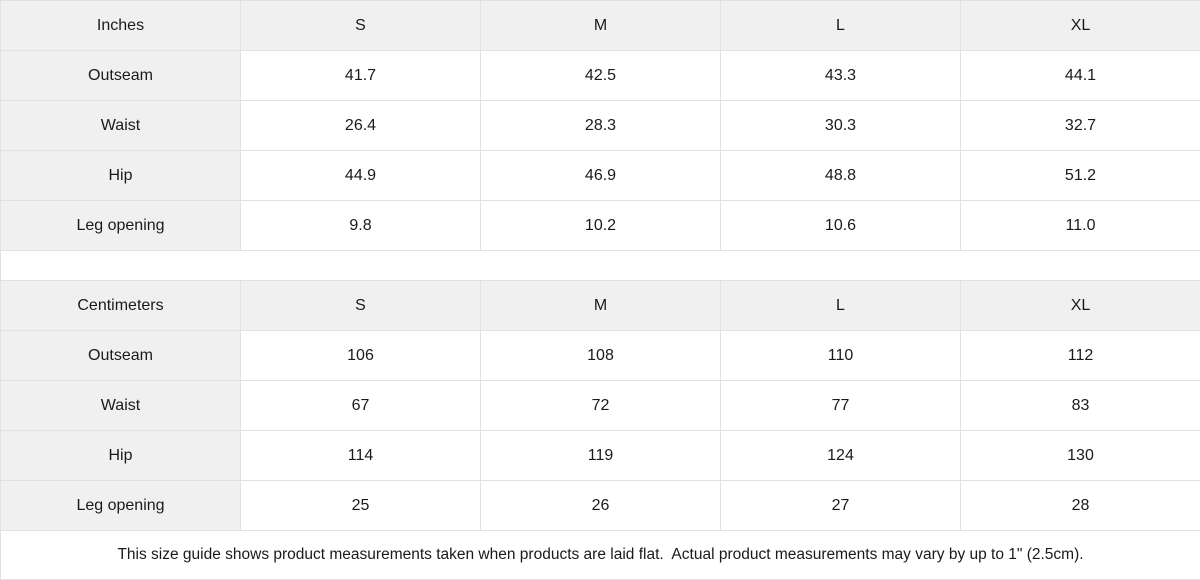 The image size is (1200, 580). Describe the element at coordinates (1080, 125) in the screenshot. I see `value-cell: 32.7` at that location.